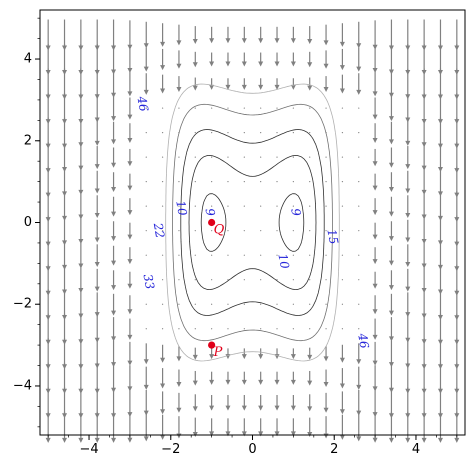 This screenshot has height=470, width=476. I want to click on point-label-p: P, so click(218, 352).